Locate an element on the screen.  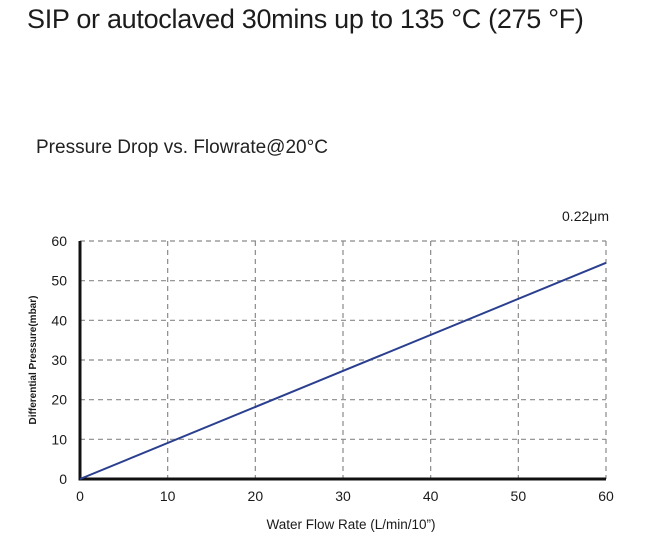
y-tick-label: 0 is located at coordinates (63, 479).